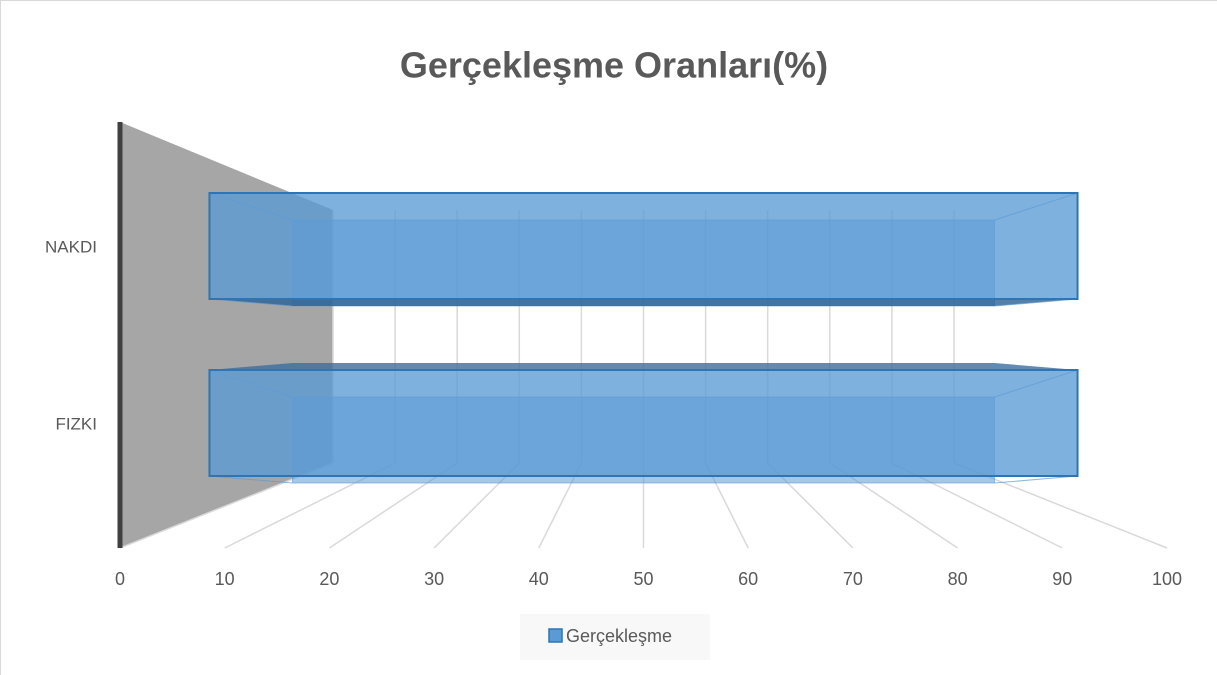 This screenshot has height=675, width=1217. Describe the element at coordinates (748, 579) in the screenshot. I see `x-tick-label: 60` at that location.